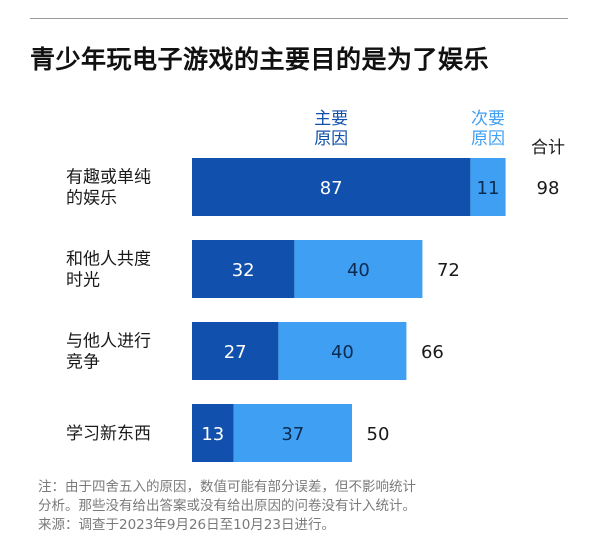 The width and height of the screenshot is (600, 555). What do you see at coordinates (548, 148) in the screenshot?
I see `totals-header: 合计` at bounding box center [548, 148].